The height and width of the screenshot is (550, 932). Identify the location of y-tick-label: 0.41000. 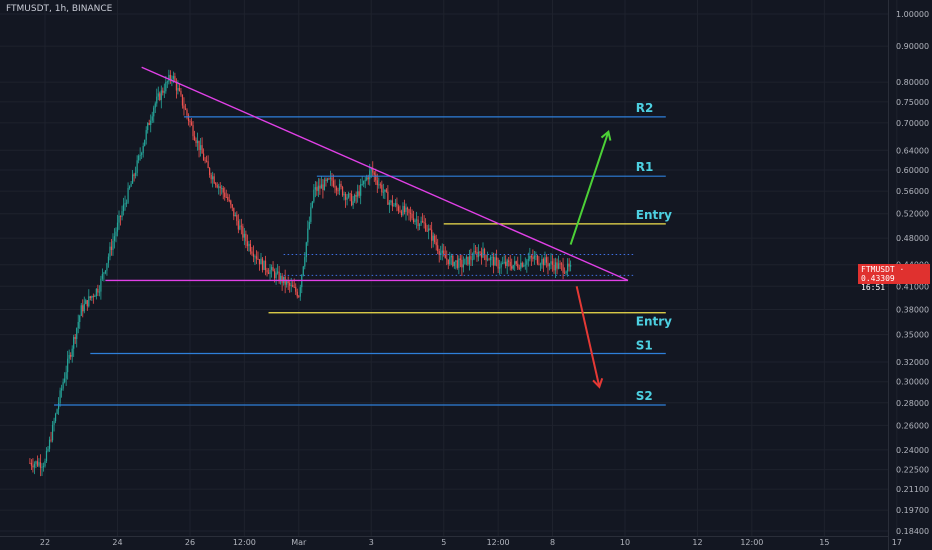
(912, 286).